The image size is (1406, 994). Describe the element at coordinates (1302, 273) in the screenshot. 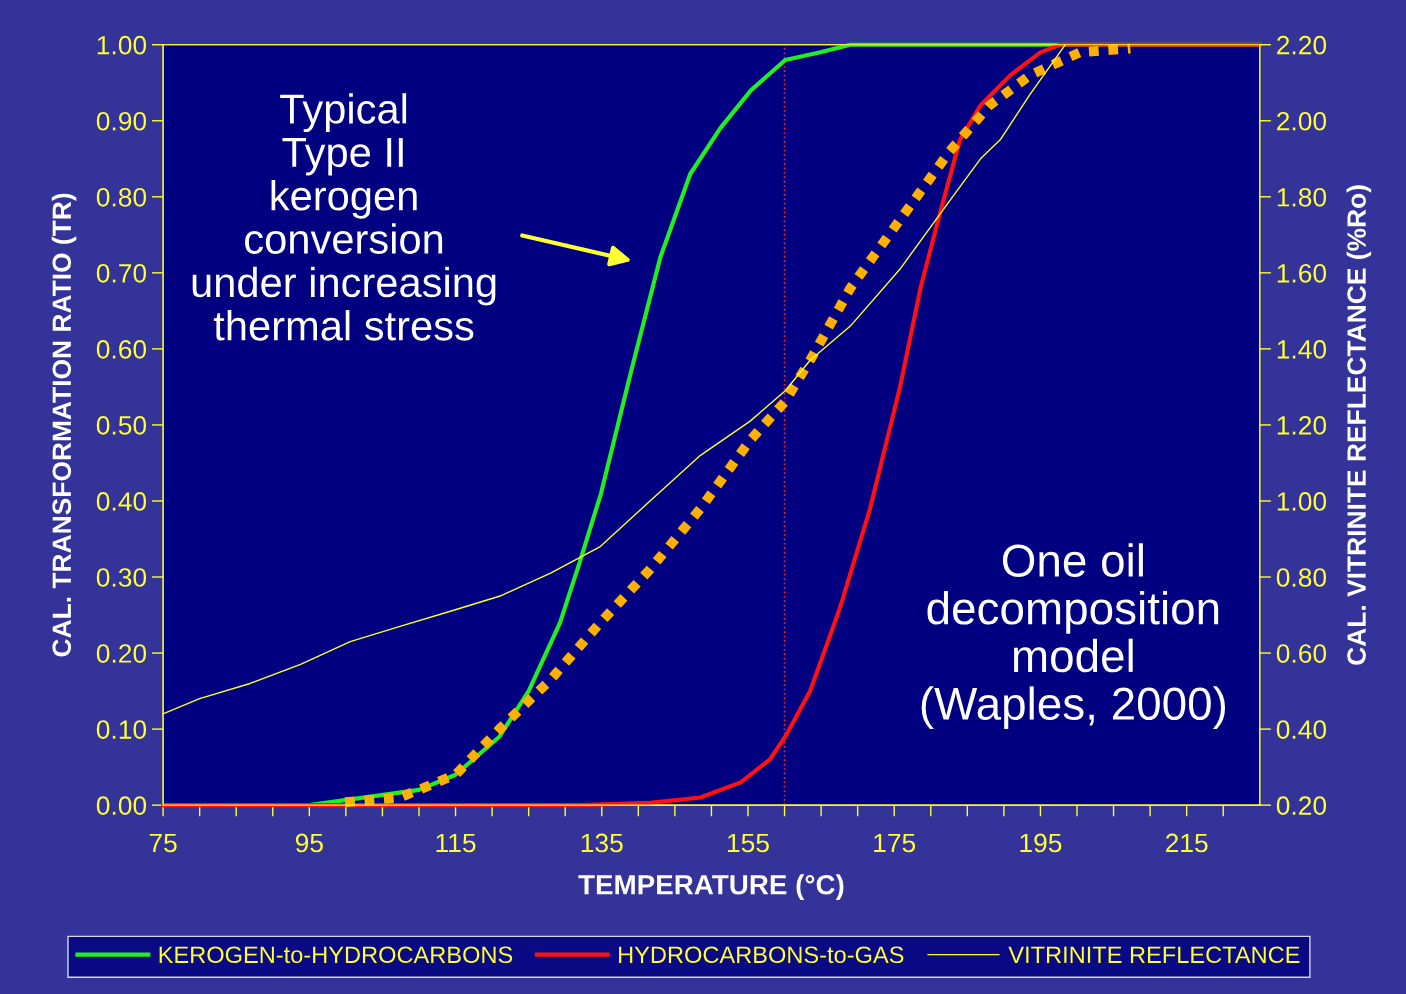

I see `y2-tick-label: 1.60` at that location.